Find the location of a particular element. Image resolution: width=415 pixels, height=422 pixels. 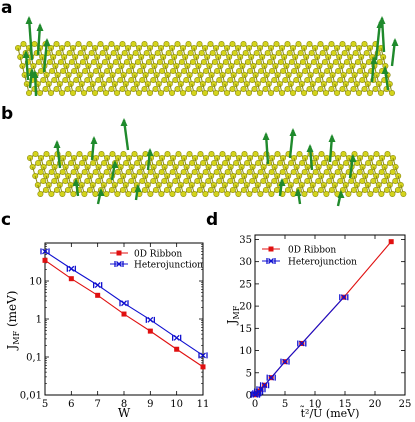

y-tick-label: 20 is located at coordinates (245, 307).